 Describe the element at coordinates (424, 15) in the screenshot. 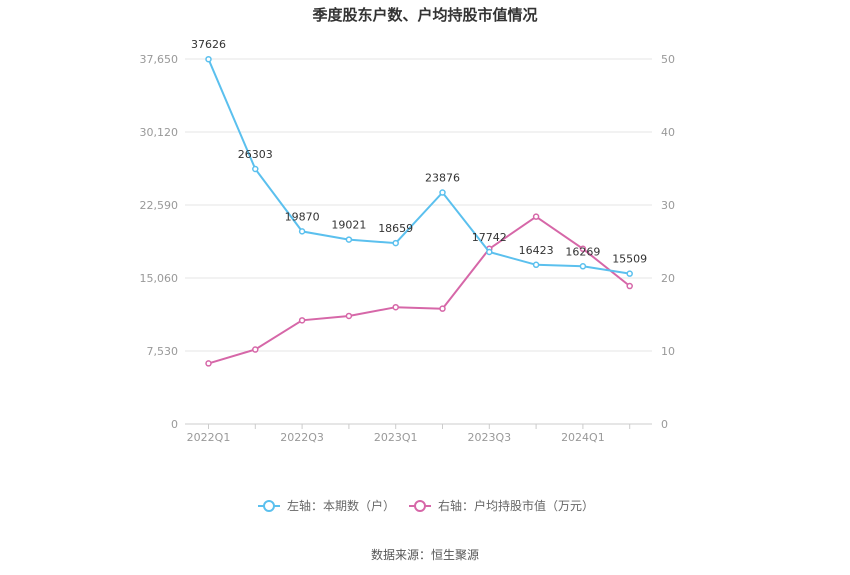

I see `chart-title: 季度股东户数、户均持股市值情况` at that location.